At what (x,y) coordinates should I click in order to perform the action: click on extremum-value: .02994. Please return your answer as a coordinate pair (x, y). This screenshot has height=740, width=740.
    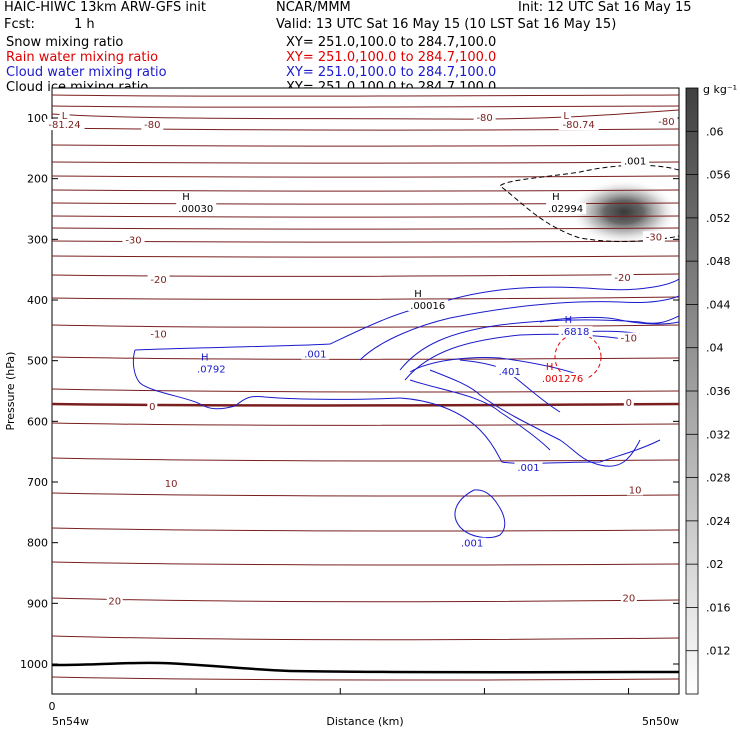
    Looking at the image, I should click on (565, 209).